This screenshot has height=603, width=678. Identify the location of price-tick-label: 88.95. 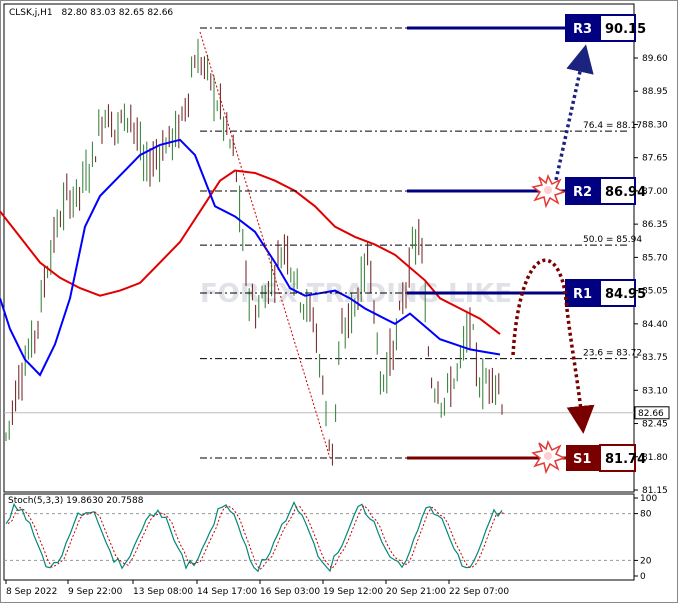
(655, 92).